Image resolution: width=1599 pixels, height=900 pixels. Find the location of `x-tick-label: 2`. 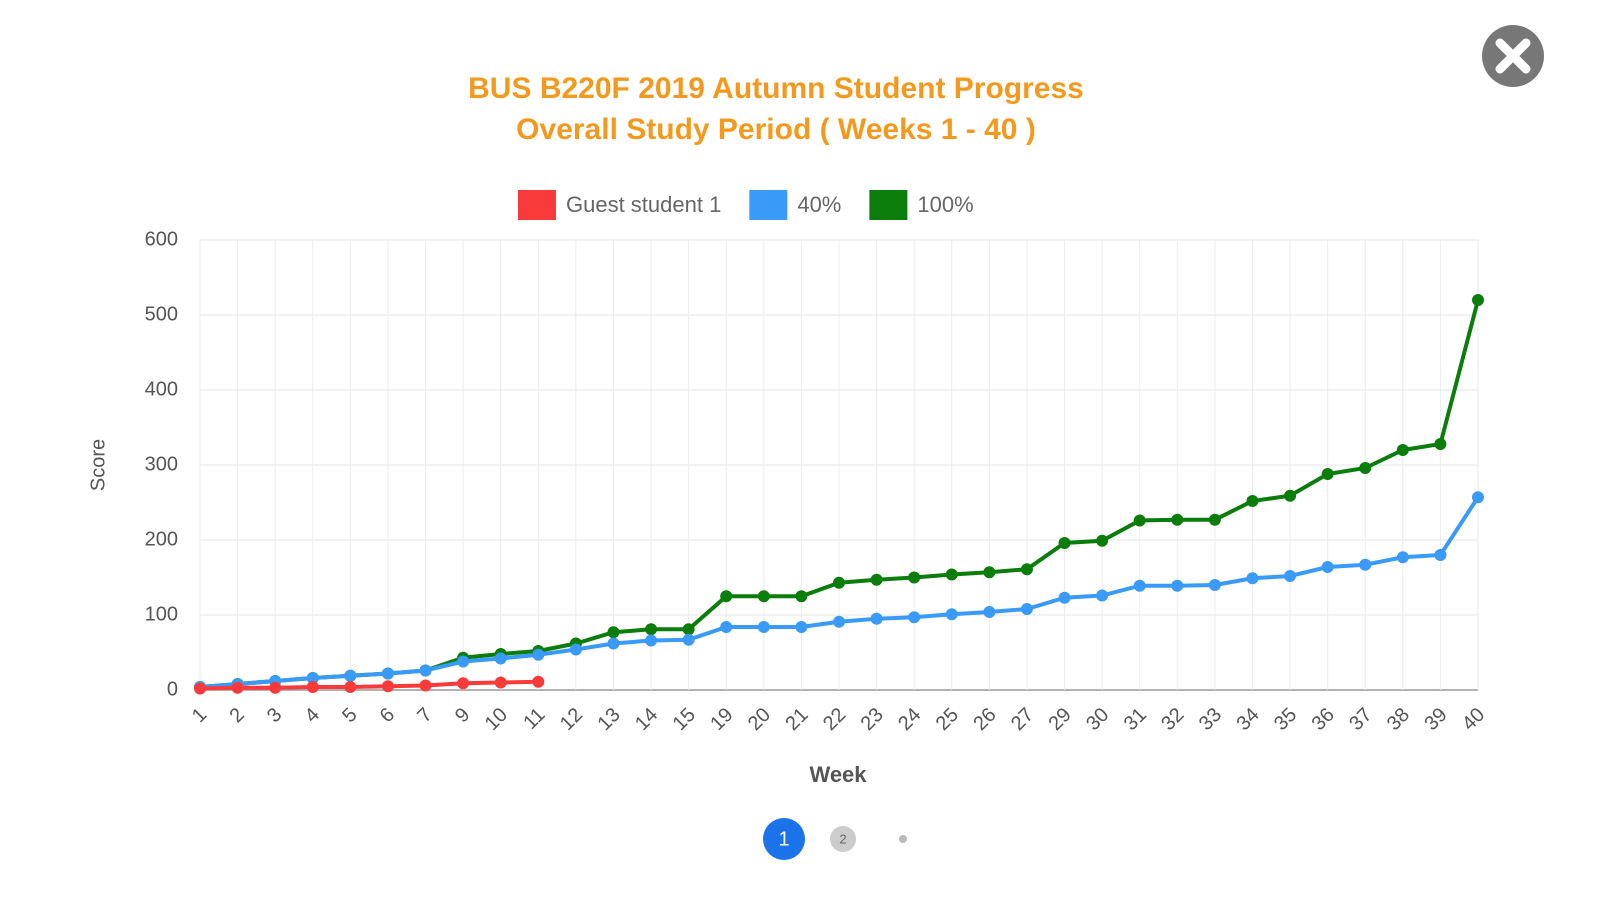

x-tick-label: 2 is located at coordinates (236, 715).